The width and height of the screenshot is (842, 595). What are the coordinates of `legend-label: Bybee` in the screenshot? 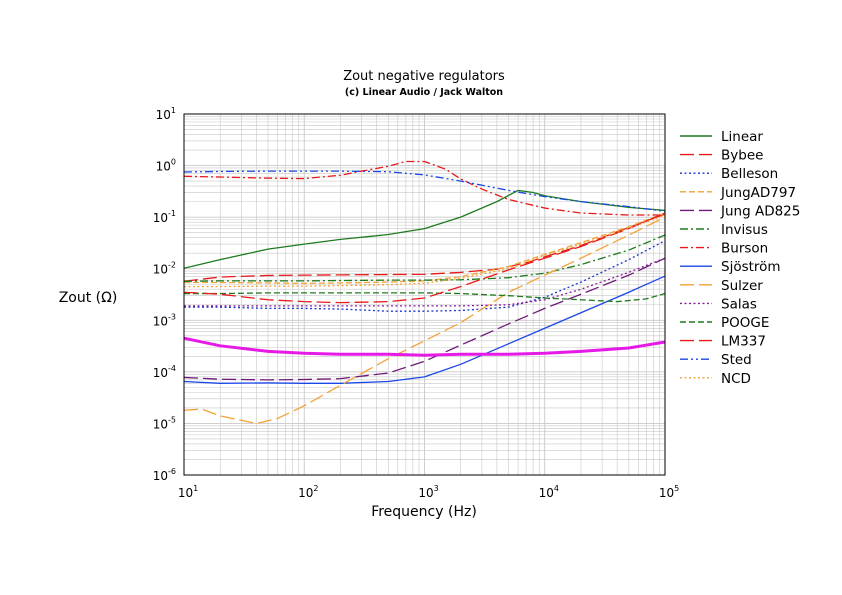 It's located at (742, 156).